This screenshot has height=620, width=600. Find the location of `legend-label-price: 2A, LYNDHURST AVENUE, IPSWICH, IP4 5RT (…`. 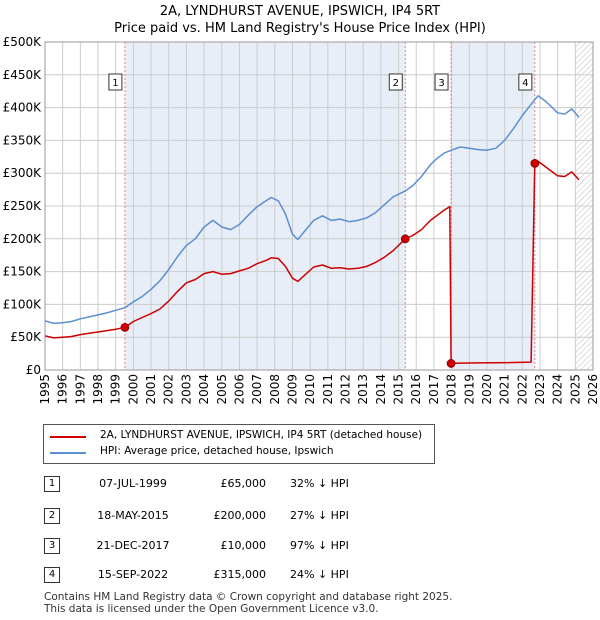

legend-label-price: 2A, LYNDHURST AVENUE, IPSWICH, IP4 5RT (… is located at coordinates (261, 435).